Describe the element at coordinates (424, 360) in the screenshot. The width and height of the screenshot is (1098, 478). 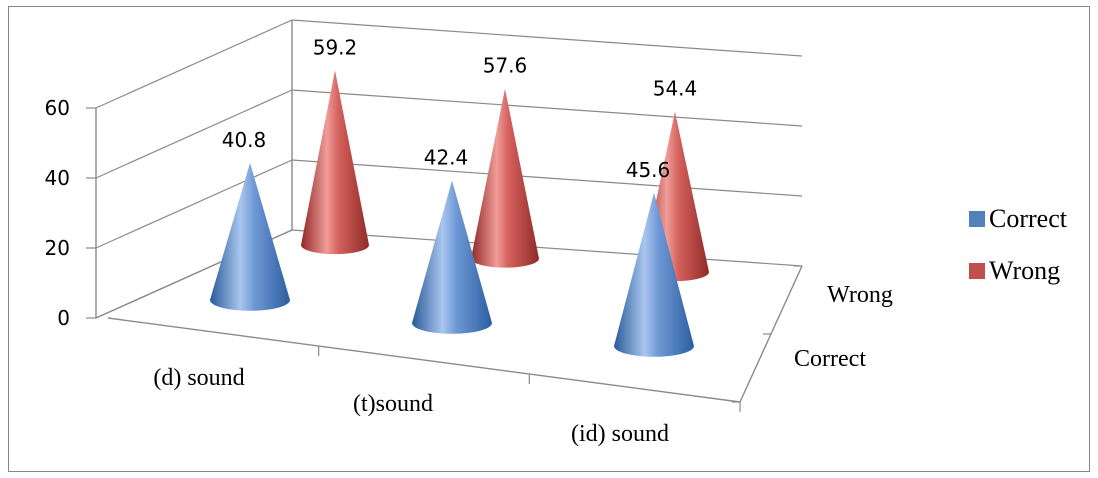
I see `floor-front-edge` at that location.